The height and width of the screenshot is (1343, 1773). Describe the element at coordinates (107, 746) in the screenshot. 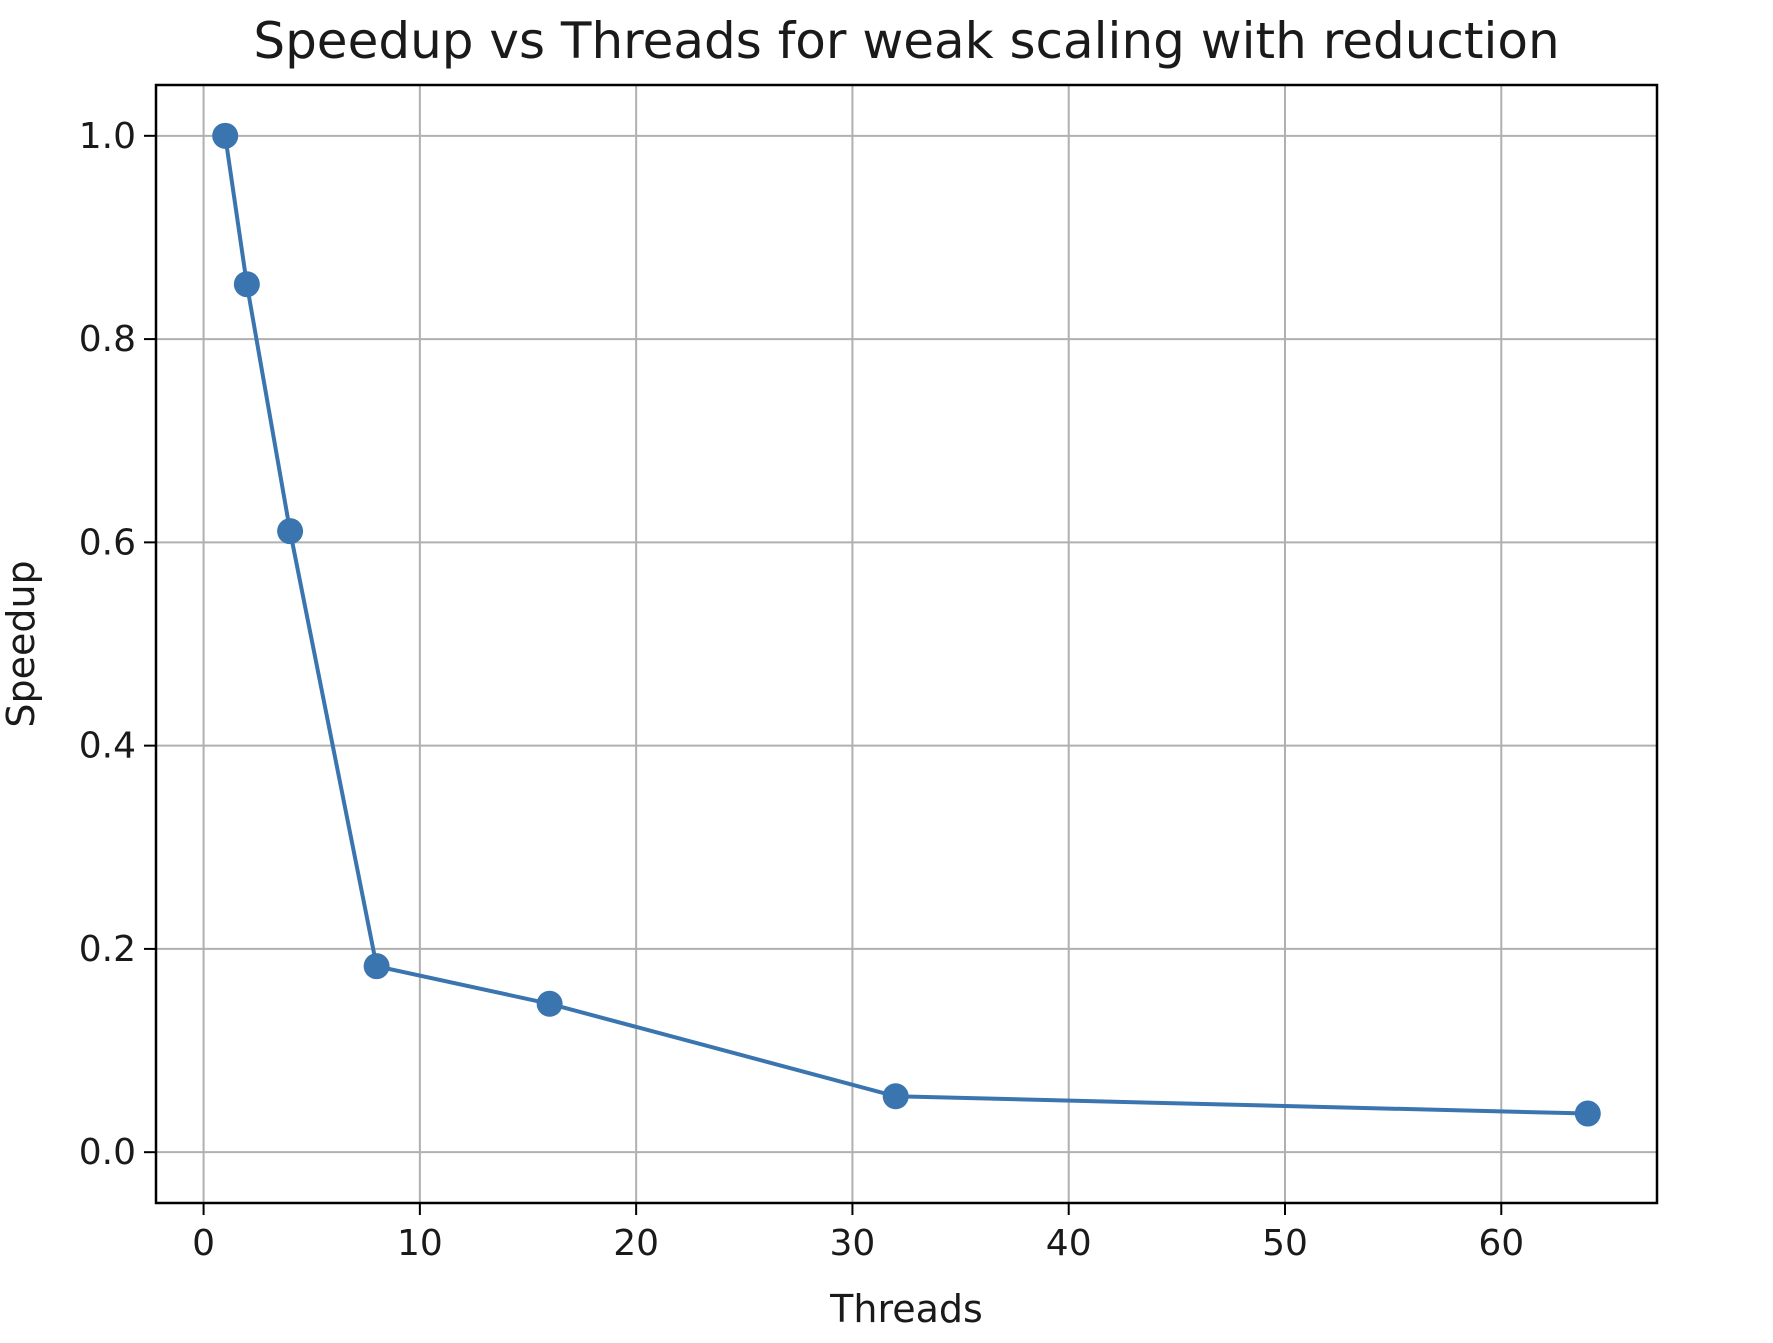

I see `y-tick-label: 0.4` at that location.